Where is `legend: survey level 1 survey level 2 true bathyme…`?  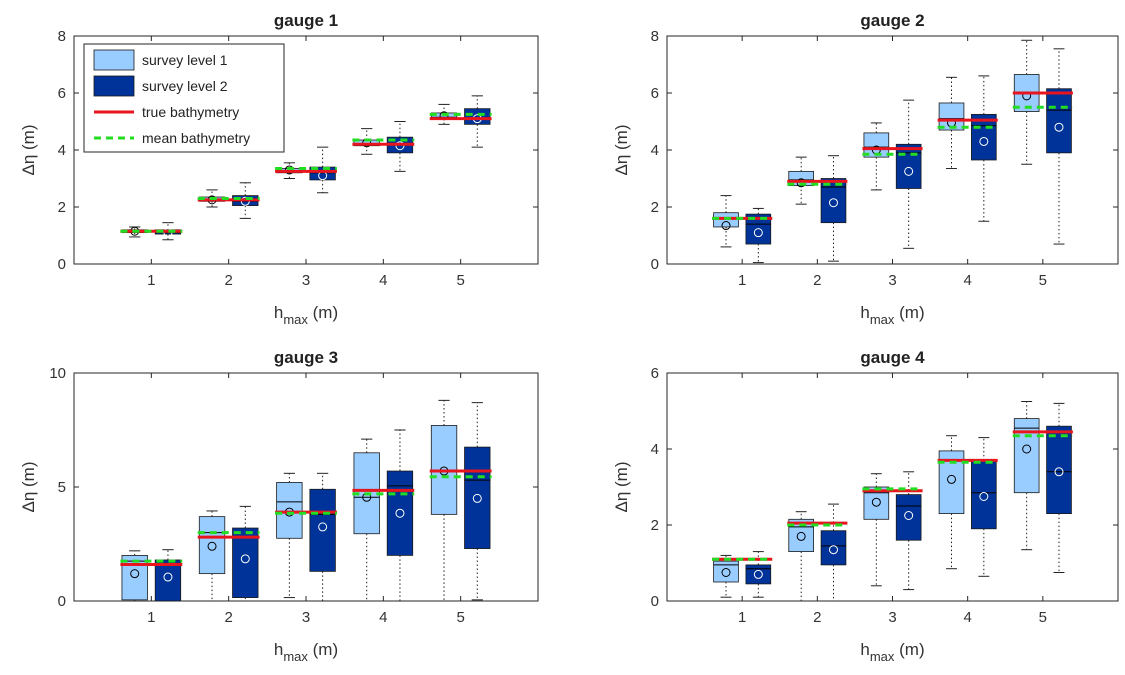 legend: survey level 1 survey level 2 true bathyme… is located at coordinates (184, 98).